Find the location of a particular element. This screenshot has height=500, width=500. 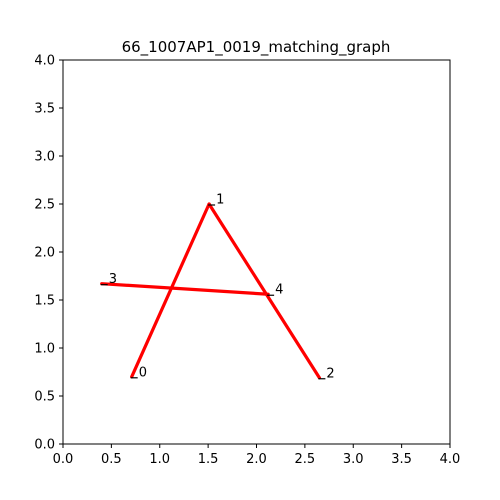

x-tick-label: 0.5 is located at coordinates (111, 459).